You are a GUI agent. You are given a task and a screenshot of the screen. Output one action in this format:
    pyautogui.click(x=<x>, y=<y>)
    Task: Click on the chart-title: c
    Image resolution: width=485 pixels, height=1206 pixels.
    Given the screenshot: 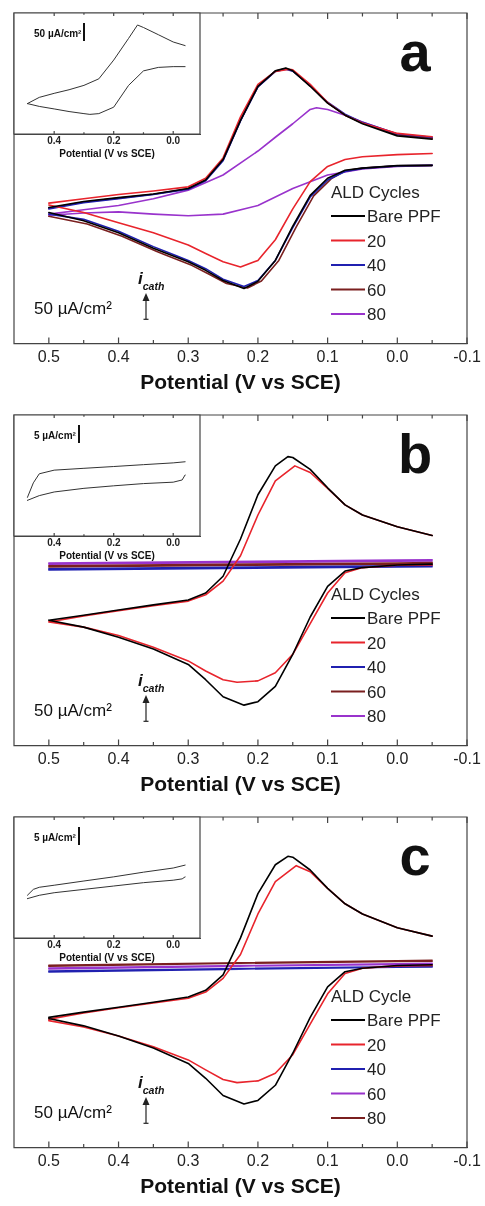 What is the action you would take?
    pyautogui.click(x=415, y=855)
    